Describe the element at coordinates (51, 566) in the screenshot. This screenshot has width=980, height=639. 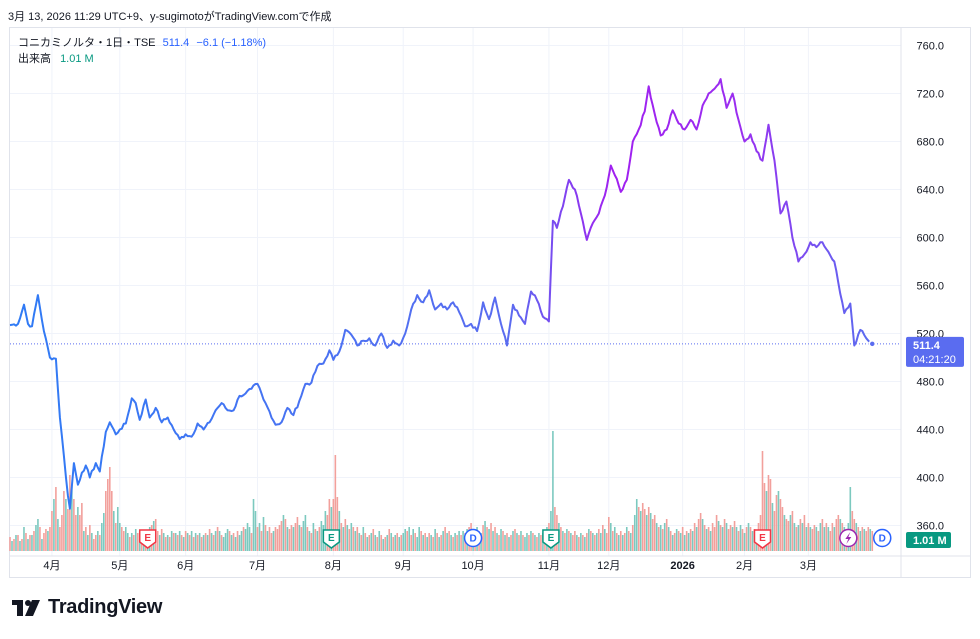
I see `x-tick-label: 4月` at that location.